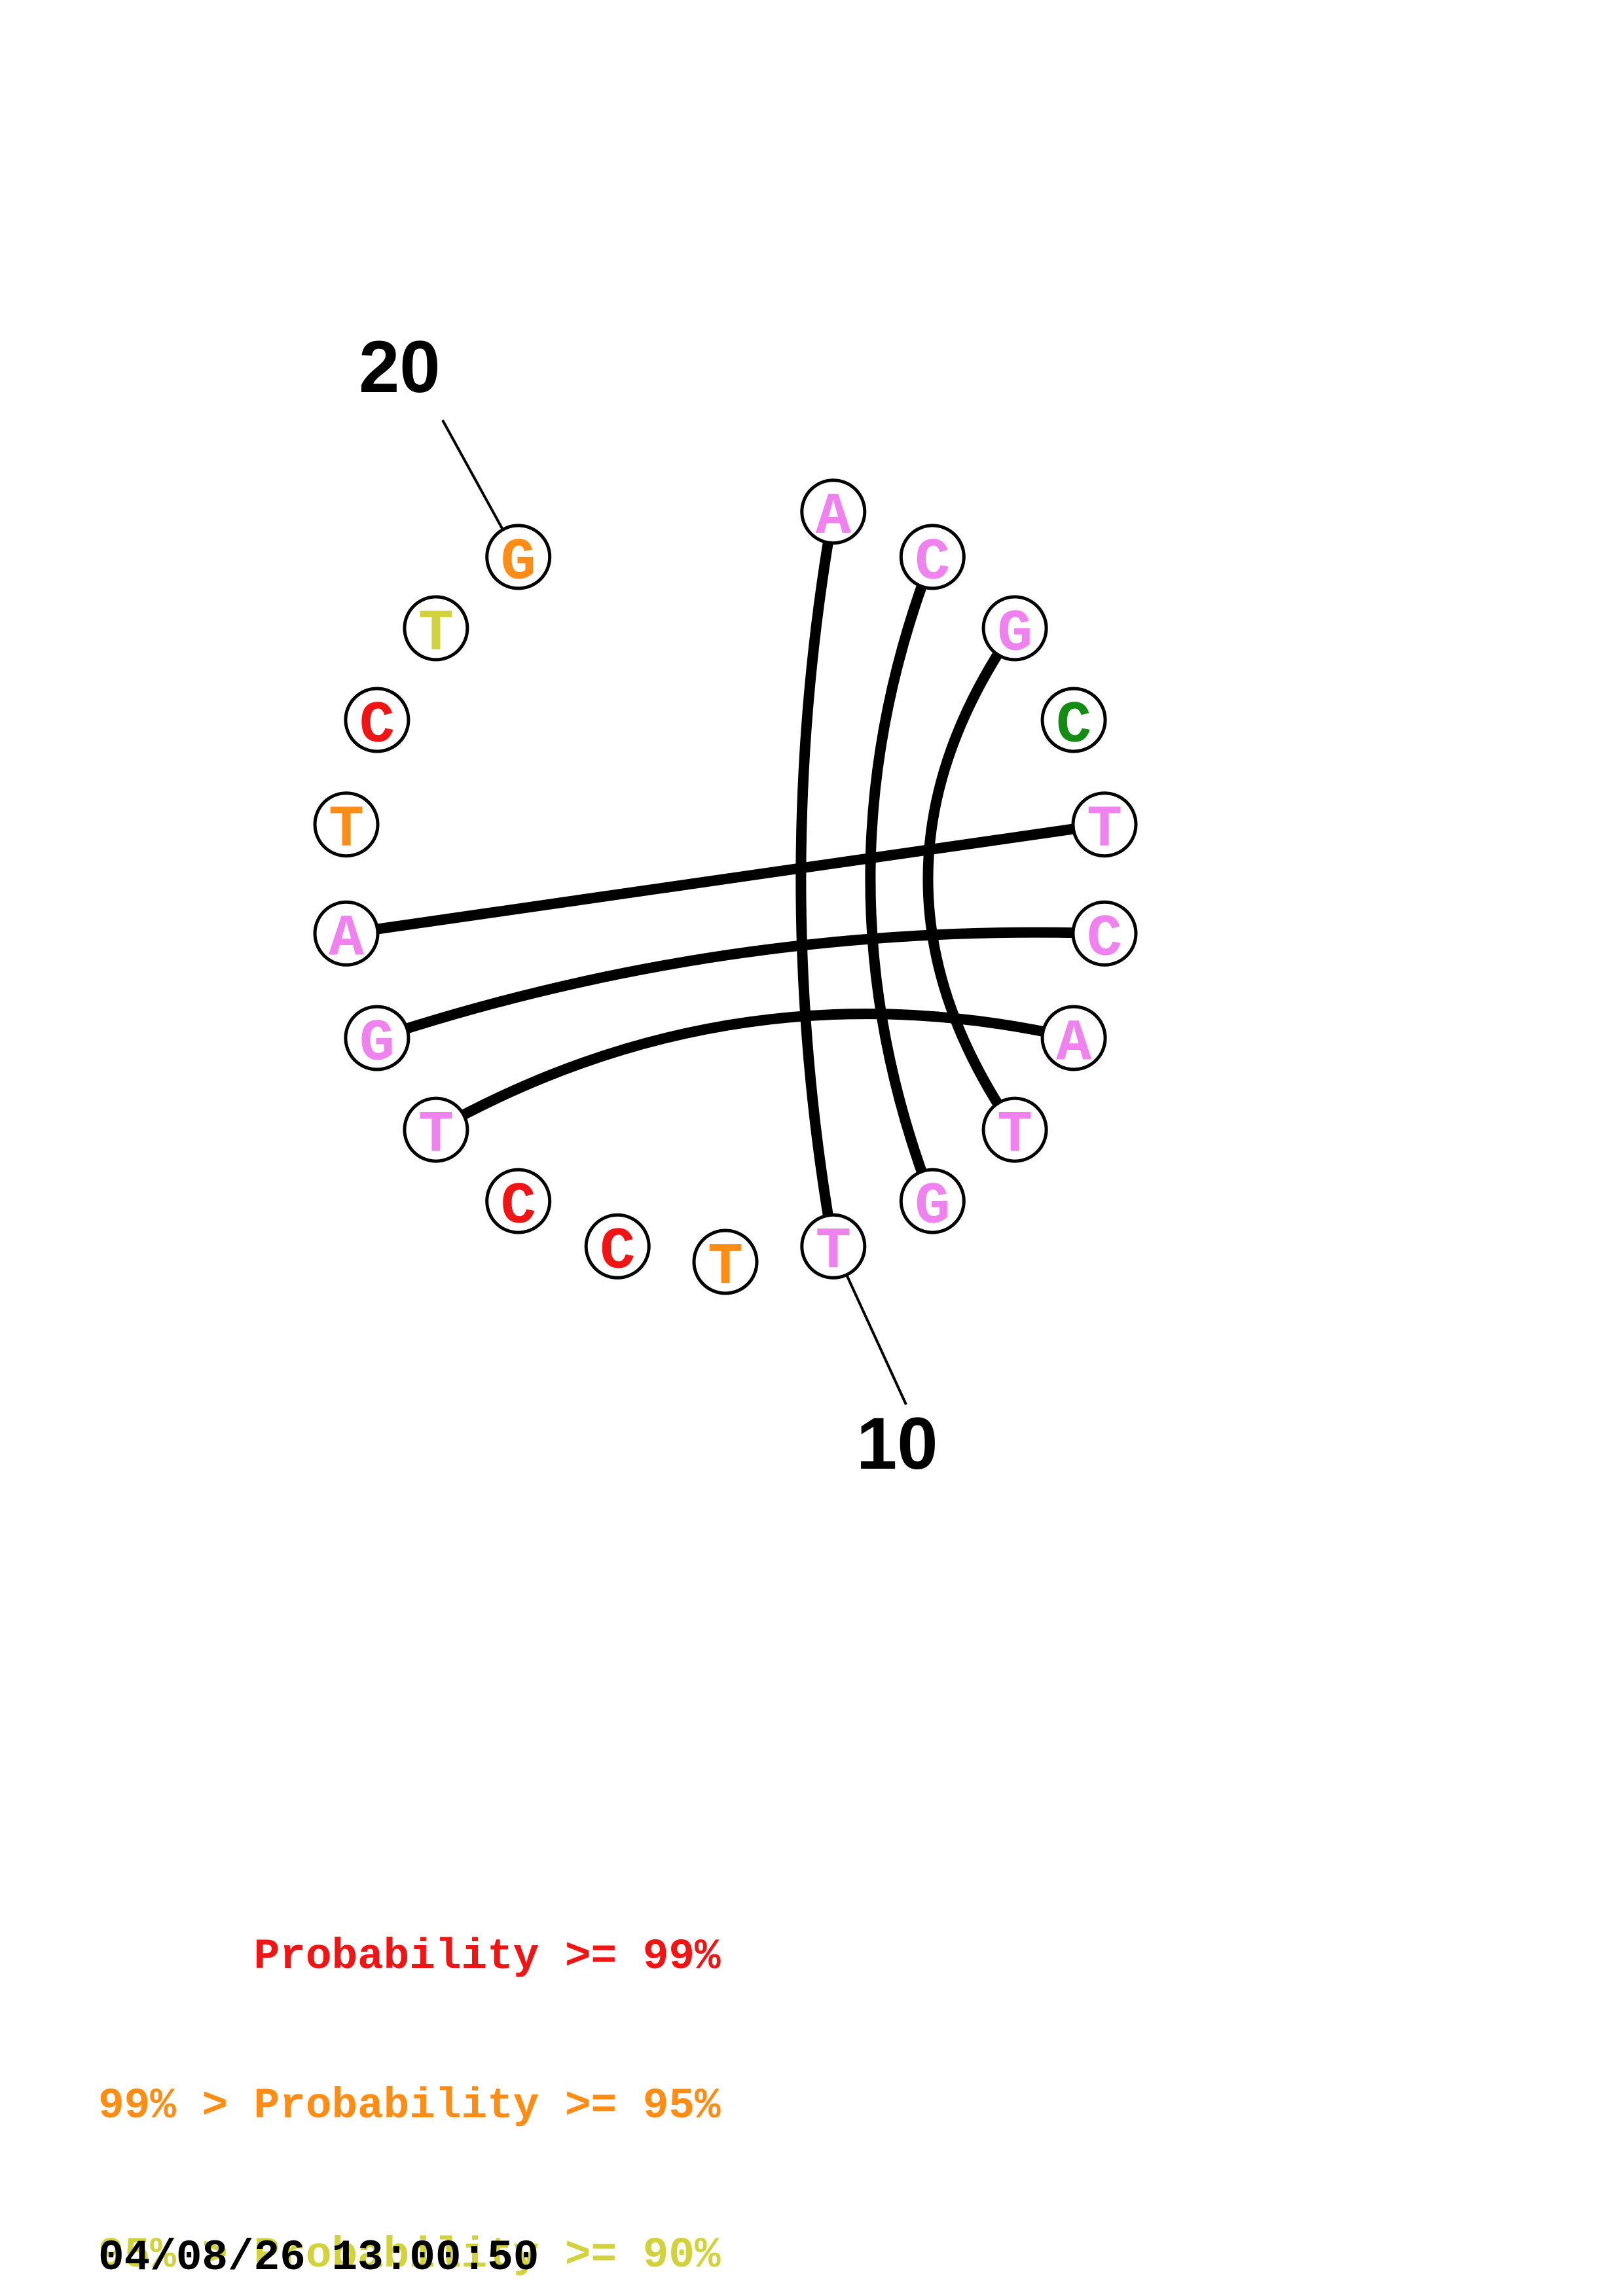 The height and width of the screenshot is (2296, 1623). What do you see at coordinates (409, 2105) in the screenshot?
I see `legend-entry: 99% > Probability >= 95%` at bounding box center [409, 2105].